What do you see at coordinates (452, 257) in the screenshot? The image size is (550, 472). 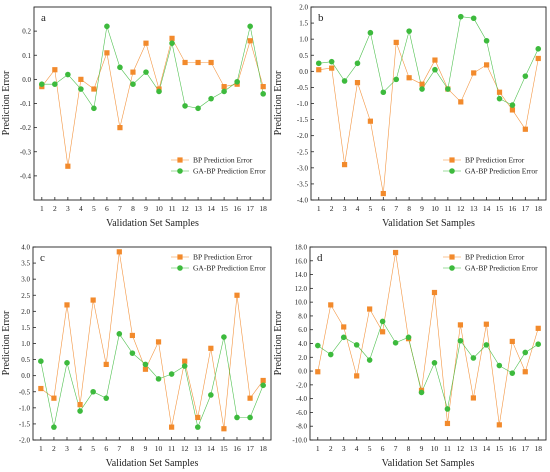 I see `legend-marker-square` at bounding box center [452, 257].